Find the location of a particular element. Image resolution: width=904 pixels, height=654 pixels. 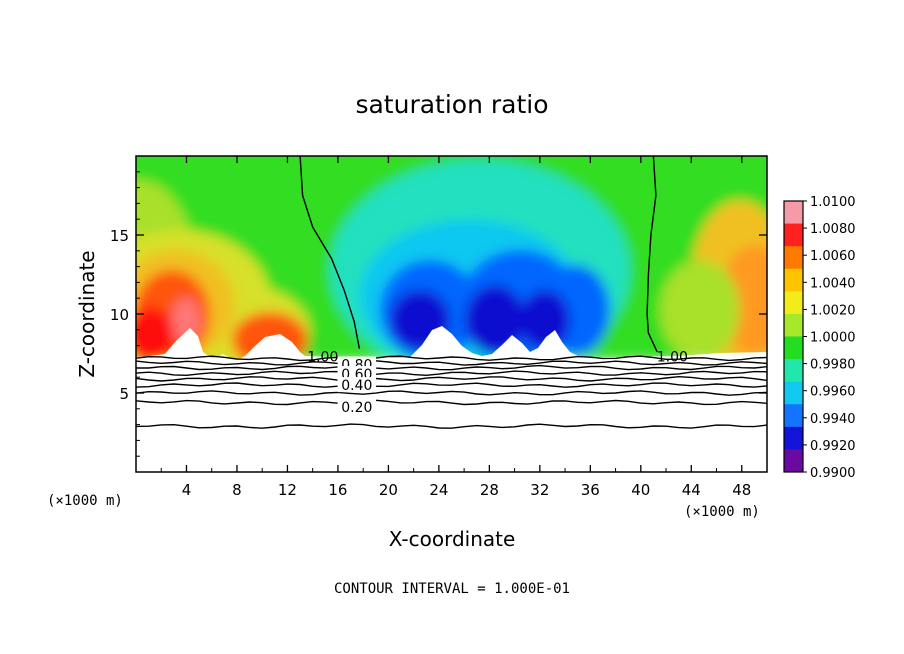

colorbar-label: 1.0000 is located at coordinates (833, 338).